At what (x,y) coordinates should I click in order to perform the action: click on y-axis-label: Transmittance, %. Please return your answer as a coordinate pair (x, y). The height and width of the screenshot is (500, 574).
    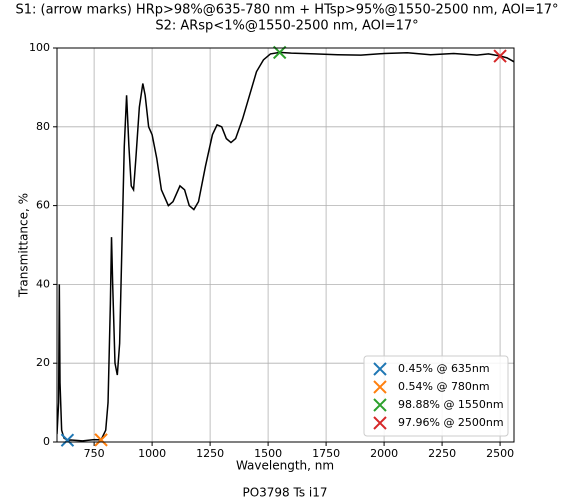
    Looking at the image, I should click on (24, 245).